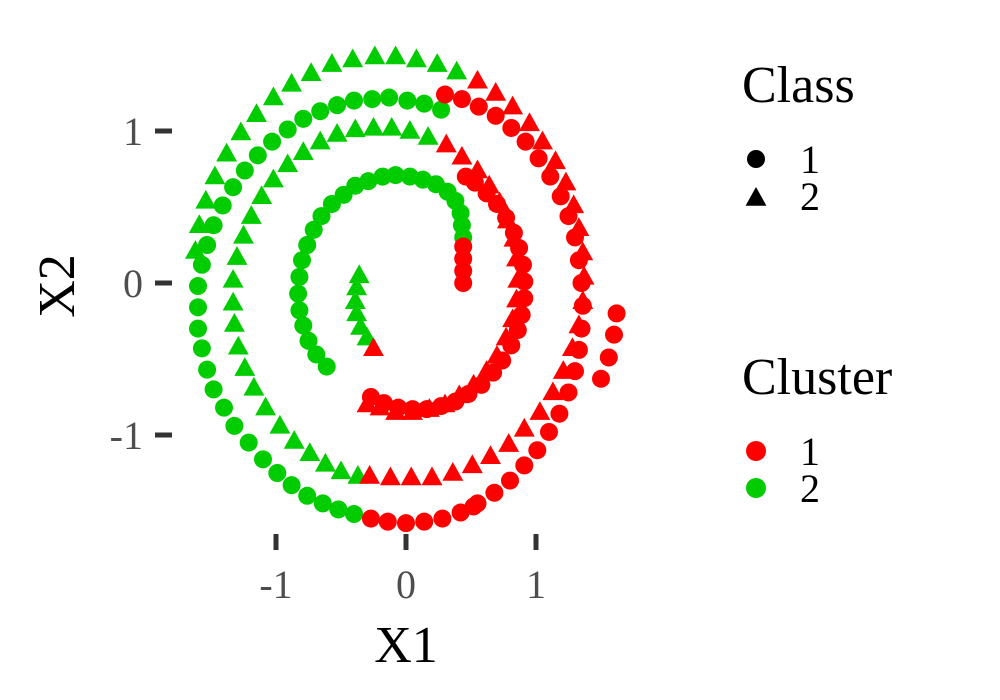  What do you see at coordinates (126, 435) in the screenshot?
I see `y-tick-label: -1` at bounding box center [126, 435].